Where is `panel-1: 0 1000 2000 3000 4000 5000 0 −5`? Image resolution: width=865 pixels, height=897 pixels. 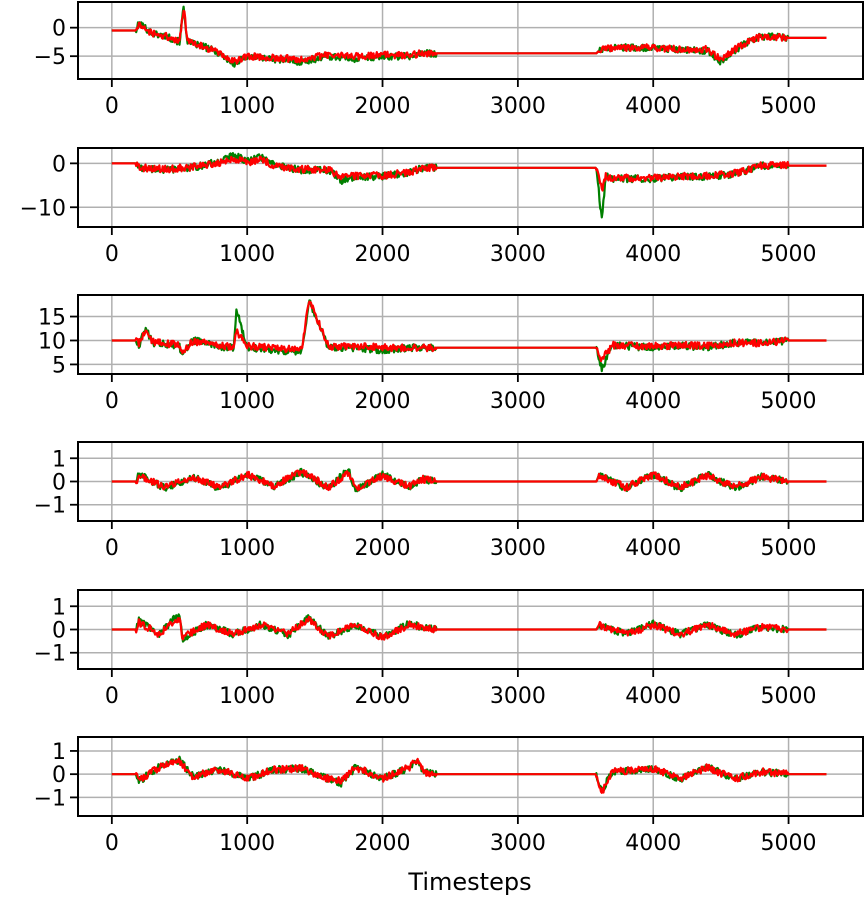 panel-1: 0 1000 2000 3000 4000 5000 0 −5 is located at coordinates (449, 60).